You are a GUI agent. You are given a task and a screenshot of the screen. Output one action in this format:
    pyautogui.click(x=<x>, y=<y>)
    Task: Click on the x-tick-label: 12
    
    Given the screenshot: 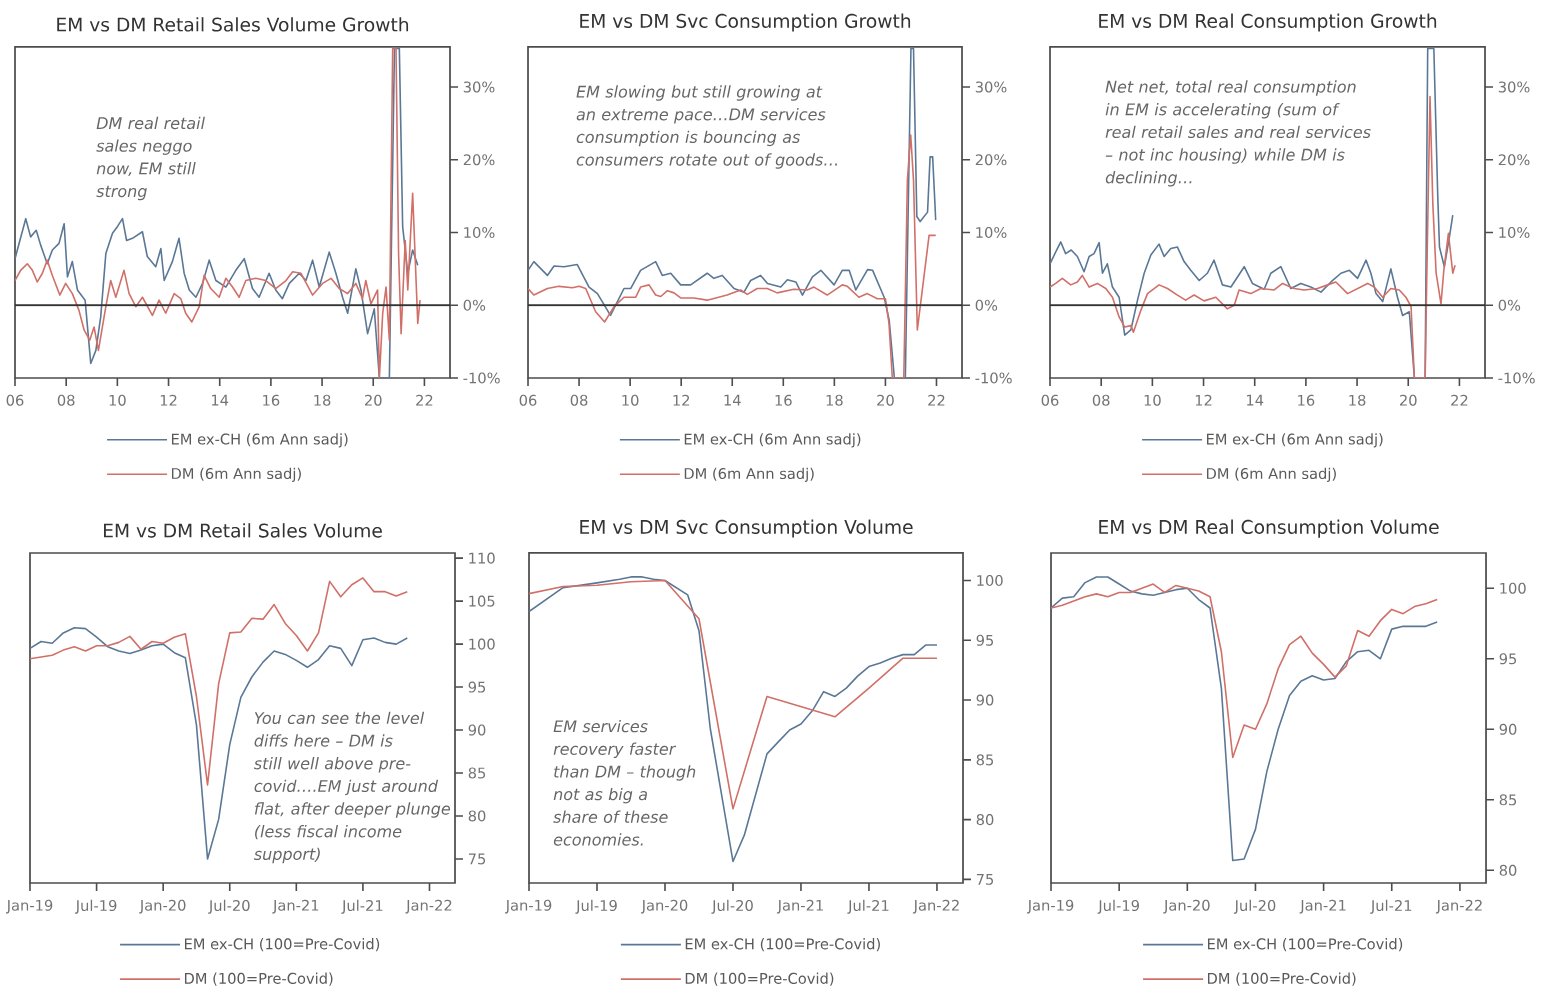 What is the action you would take?
    pyautogui.click(x=1203, y=400)
    